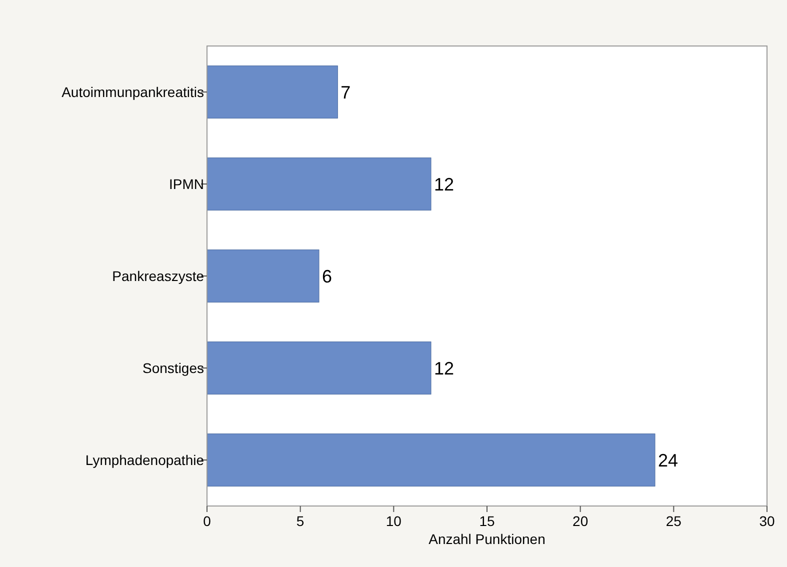  I want to click on x-tick-label: 20, so click(580, 521).